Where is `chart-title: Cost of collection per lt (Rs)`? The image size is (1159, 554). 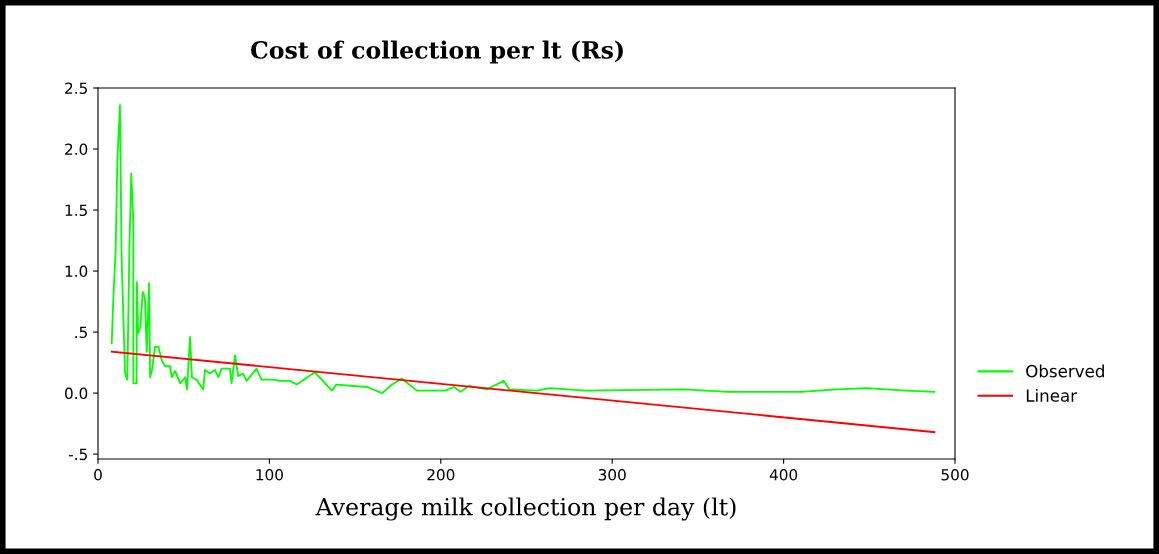
chart-title: Cost of collection per lt (Rs) is located at coordinates (436, 52).